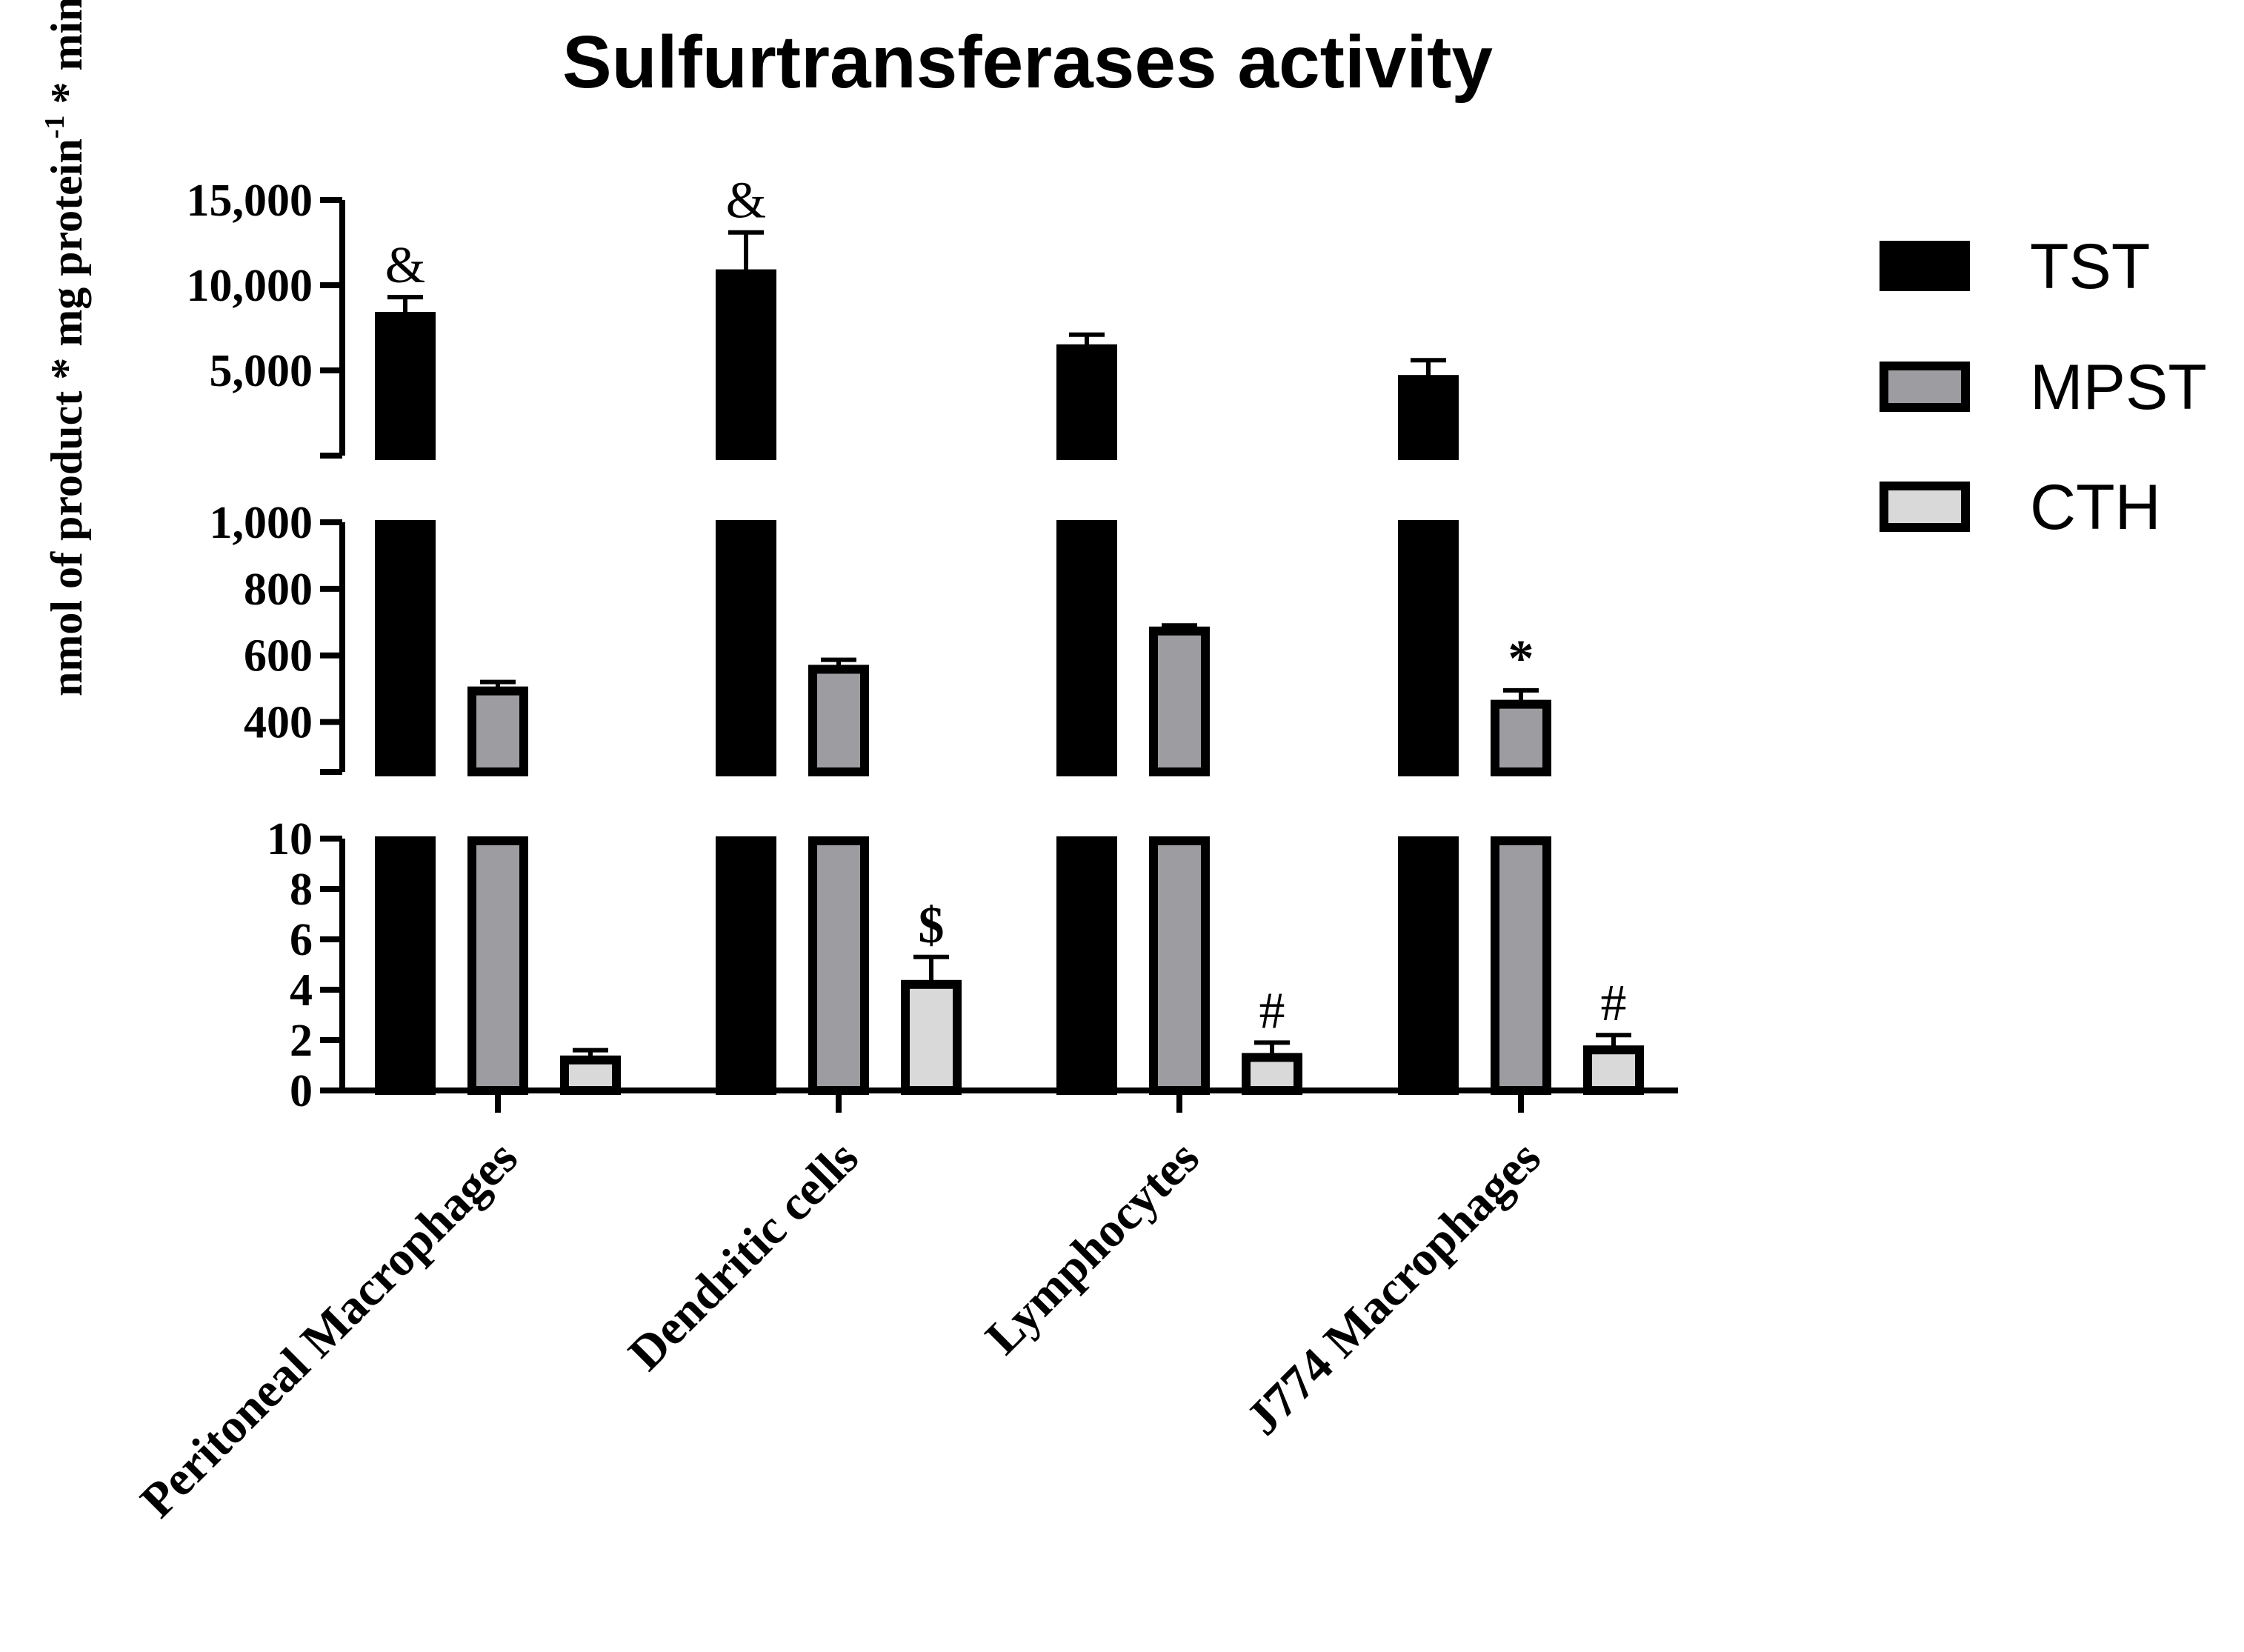  I want to click on legend-swatch-tst, so click(1925, 266).